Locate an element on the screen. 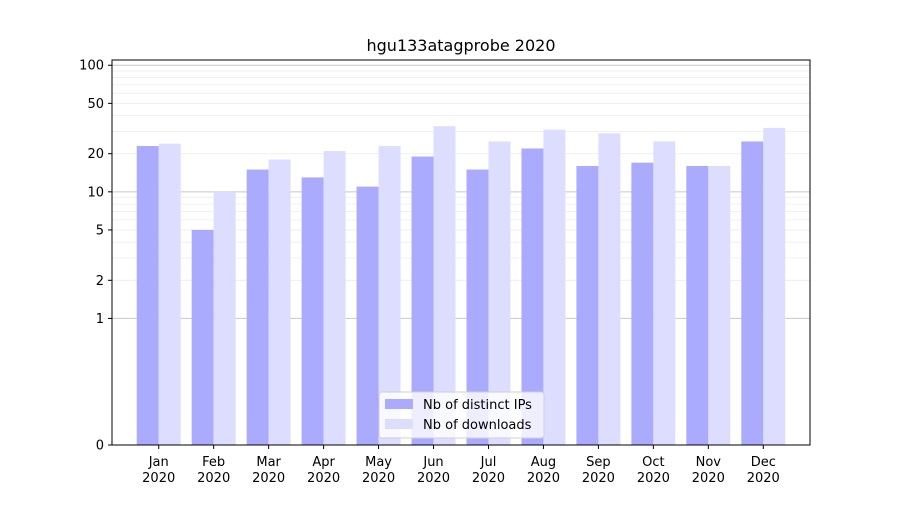  chart-title: hgu133atagprobe 2020 is located at coordinates (461, 45).